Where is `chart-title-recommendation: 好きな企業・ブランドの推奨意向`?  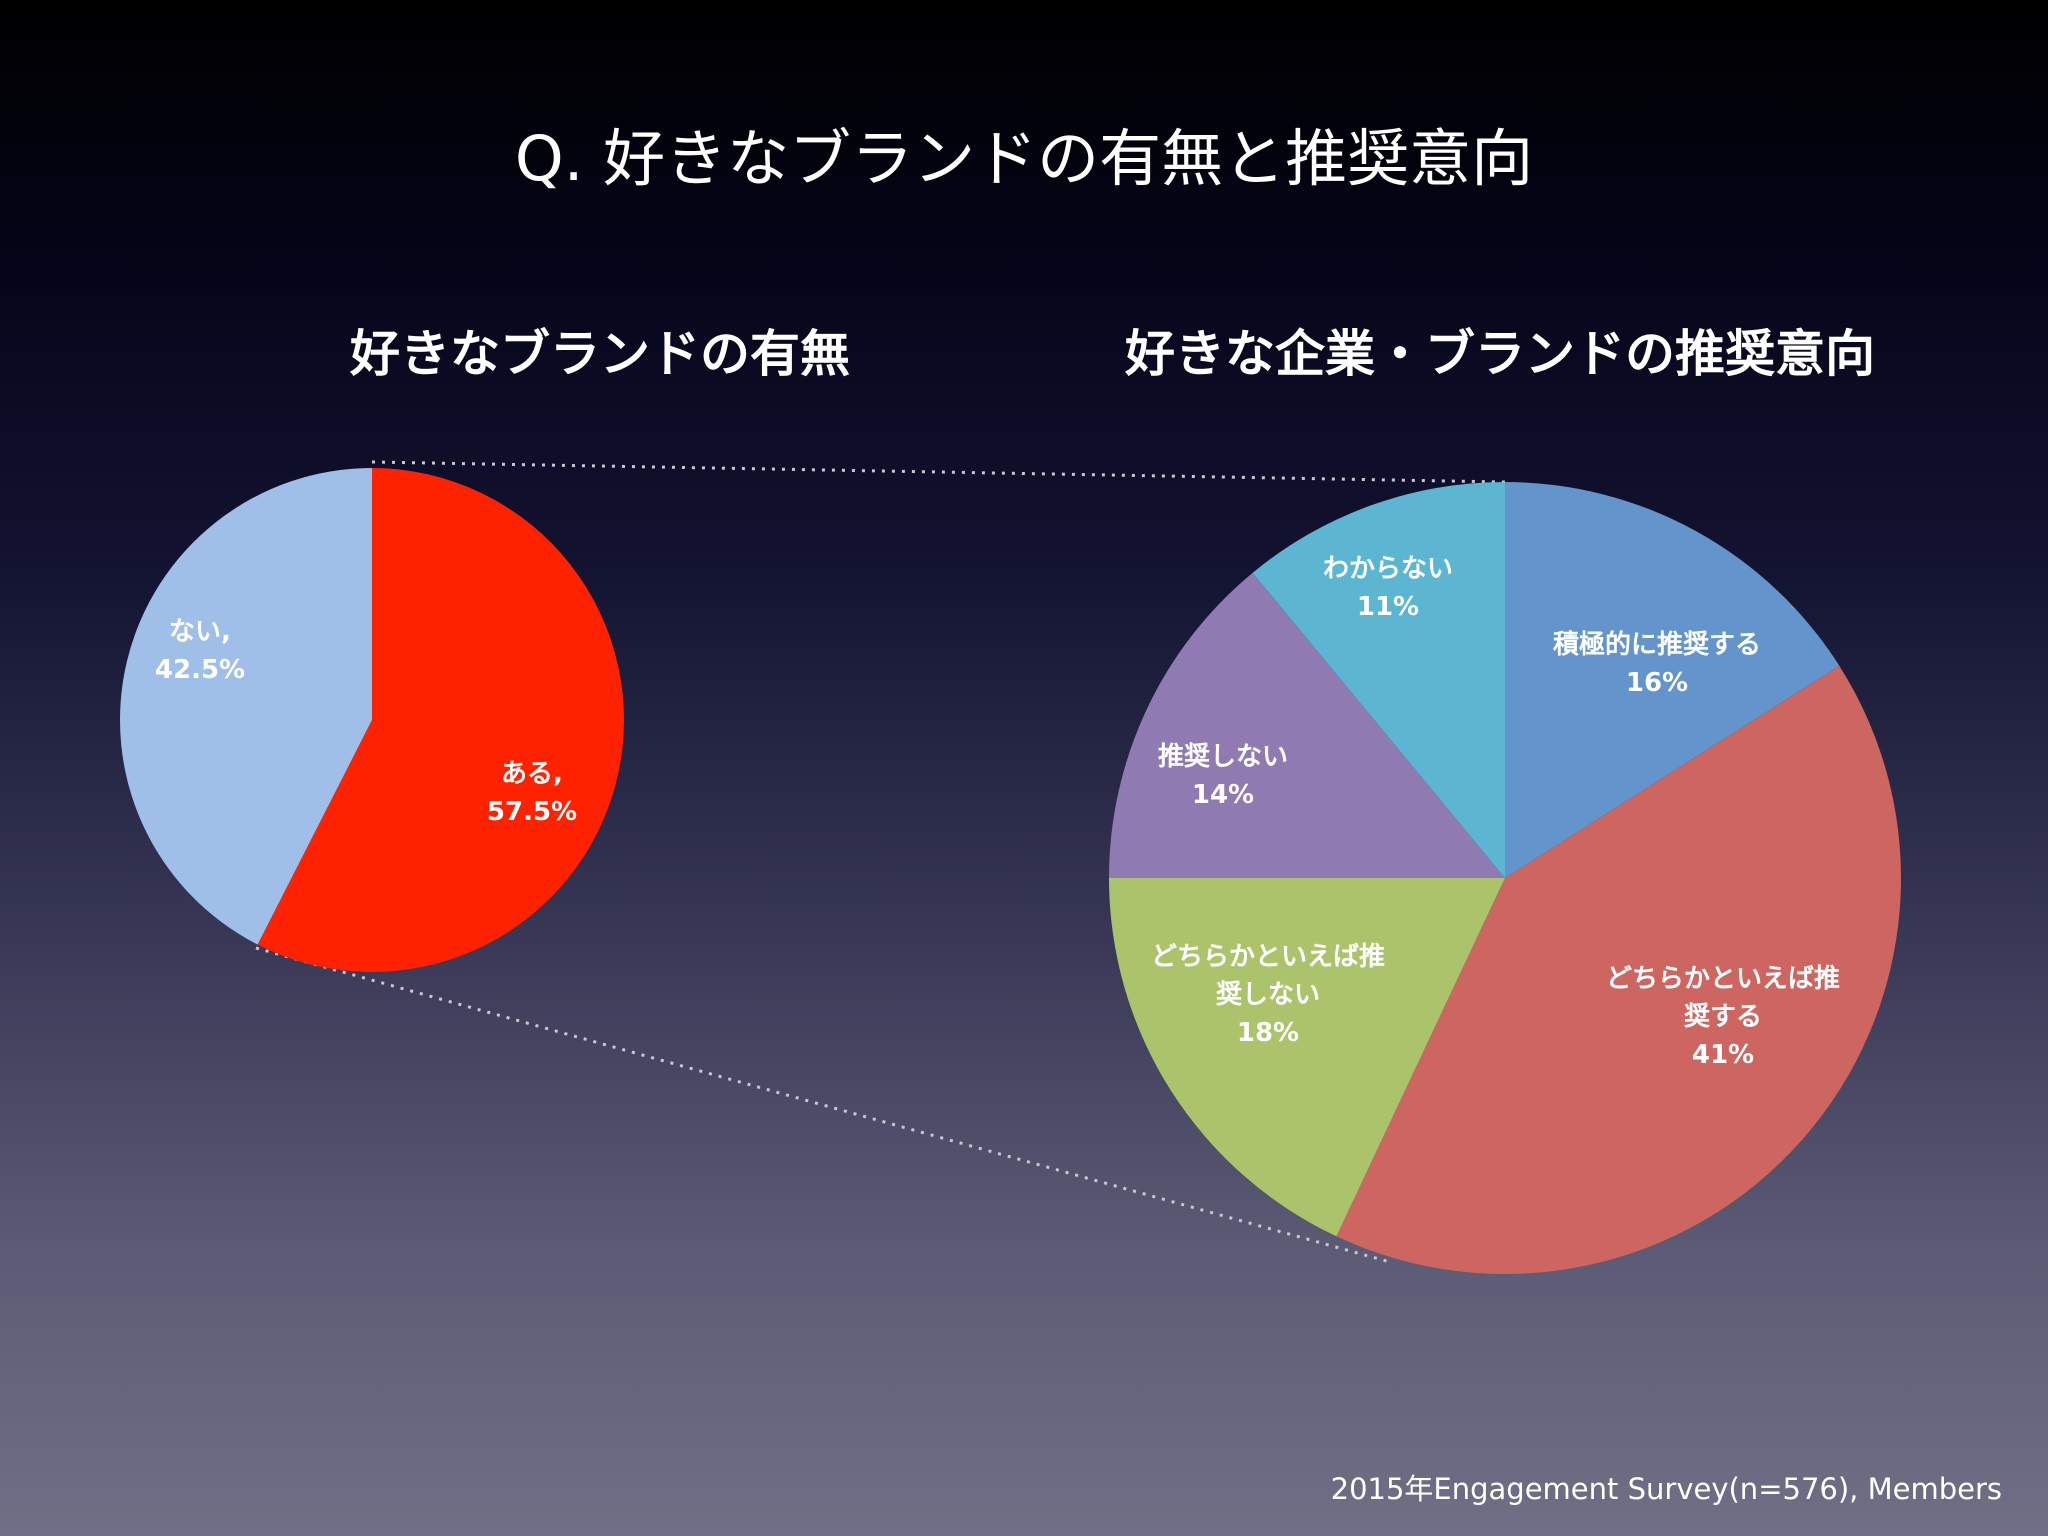
chart-title-recommendation: 好きな企業・ブランドの推奨意向 is located at coordinates (1500, 354).